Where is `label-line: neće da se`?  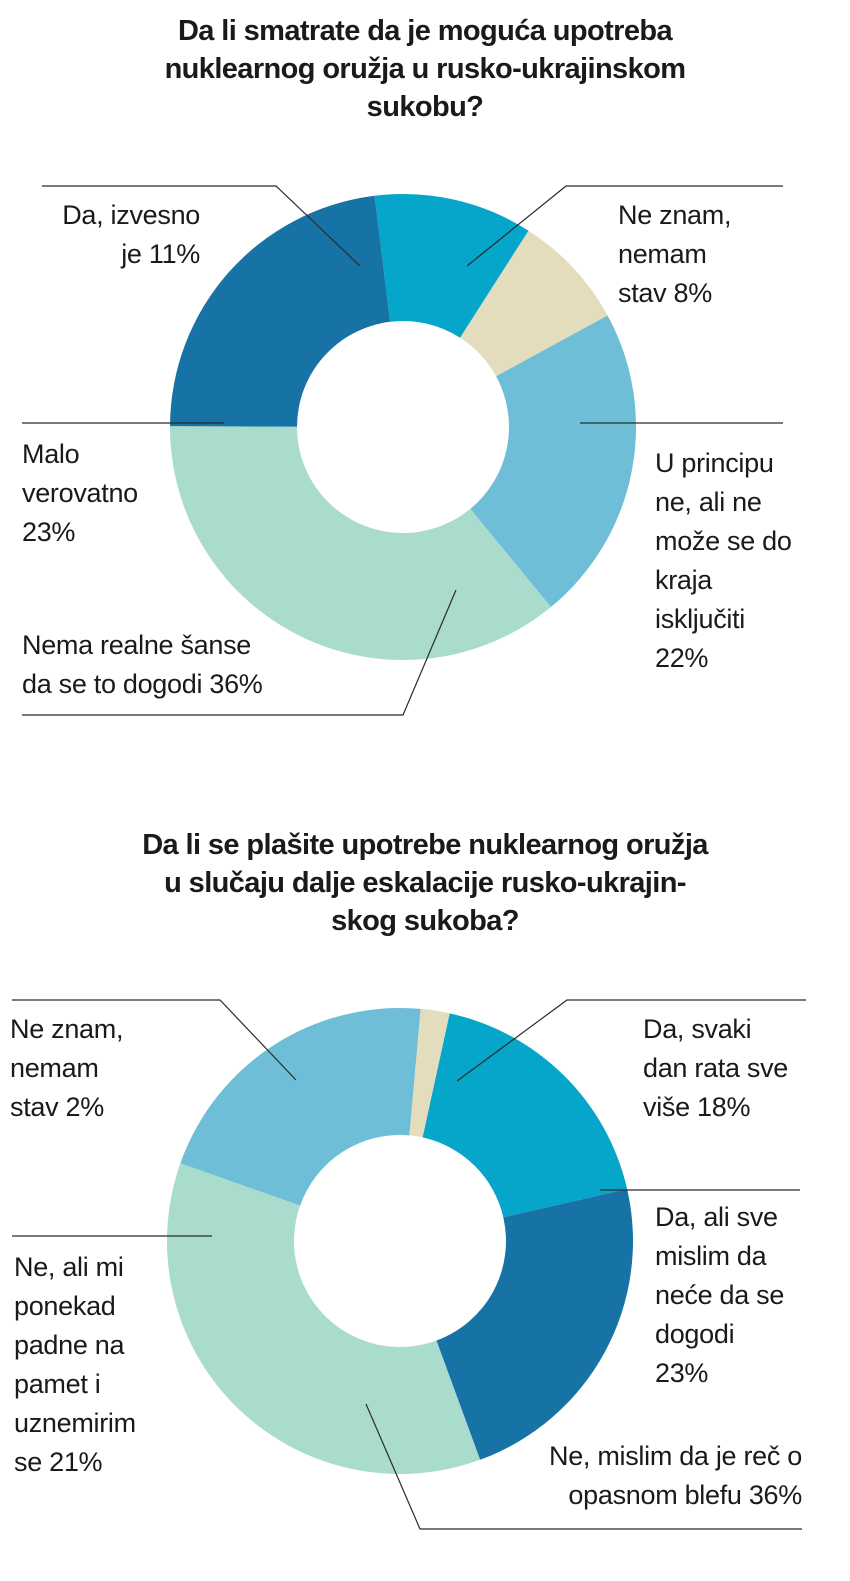
label-line: neće da se is located at coordinates (720, 1295).